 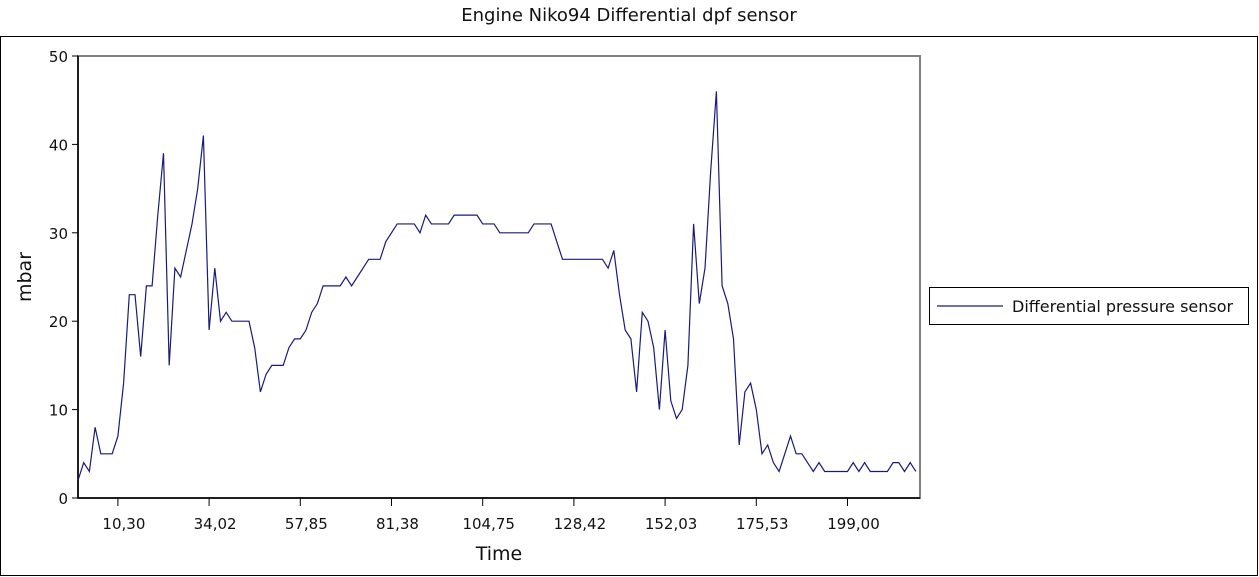 What do you see at coordinates (853, 524) in the screenshot?
I see `x-tick-label: 199,00` at bounding box center [853, 524].